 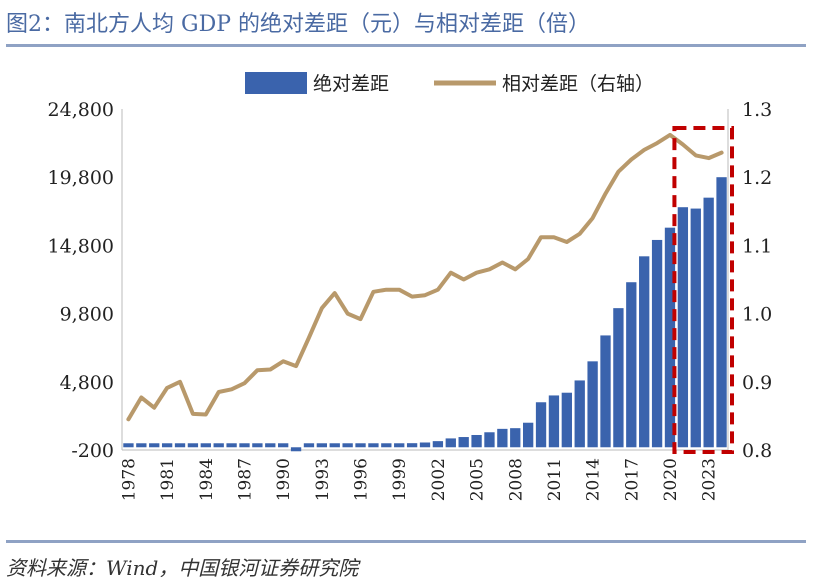 What do you see at coordinates (81, 110) in the screenshot?
I see `y-left-tick-label: 24,800` at bounding box center [81, 110].